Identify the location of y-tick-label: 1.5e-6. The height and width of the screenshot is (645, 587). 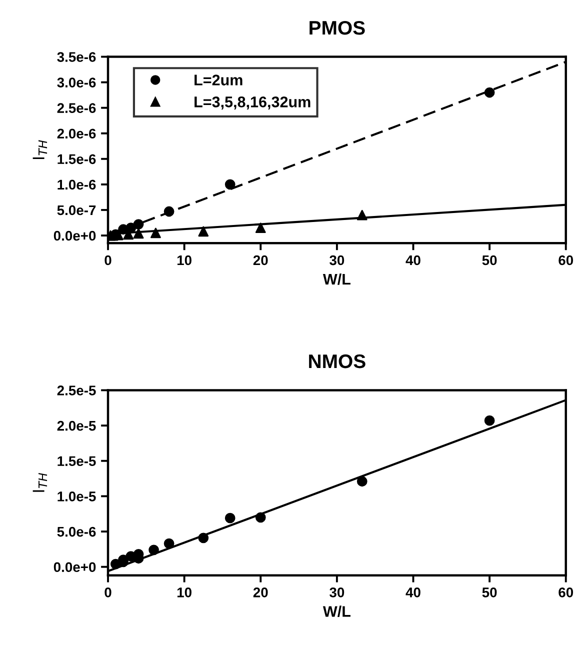
(77, 159).